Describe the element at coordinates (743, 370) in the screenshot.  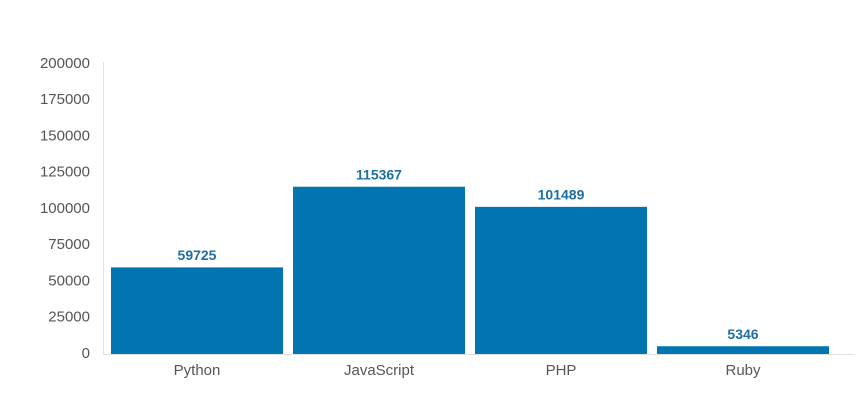
I see `x-tick-label: Ruby` at that location.